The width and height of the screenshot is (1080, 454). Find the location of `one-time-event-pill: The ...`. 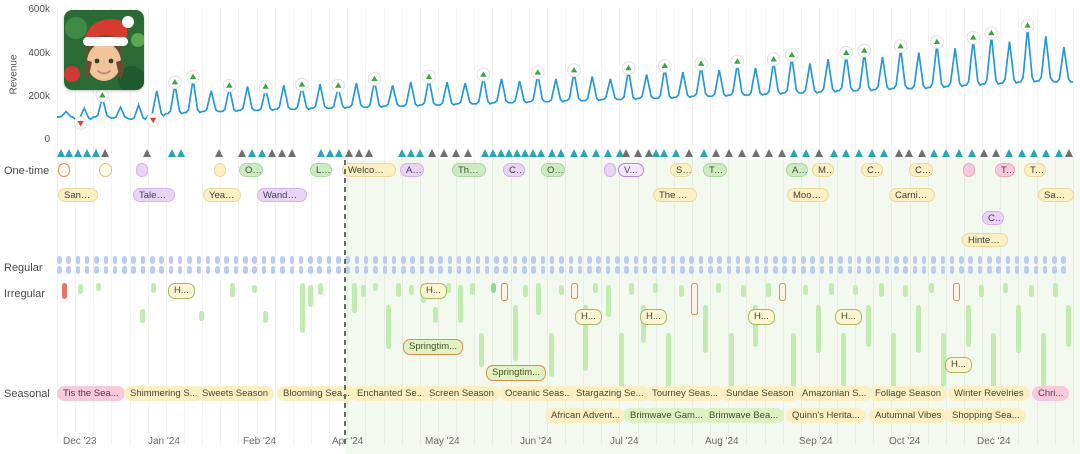

one-time-event-pill: The ... is located at coordinates (469, 170).